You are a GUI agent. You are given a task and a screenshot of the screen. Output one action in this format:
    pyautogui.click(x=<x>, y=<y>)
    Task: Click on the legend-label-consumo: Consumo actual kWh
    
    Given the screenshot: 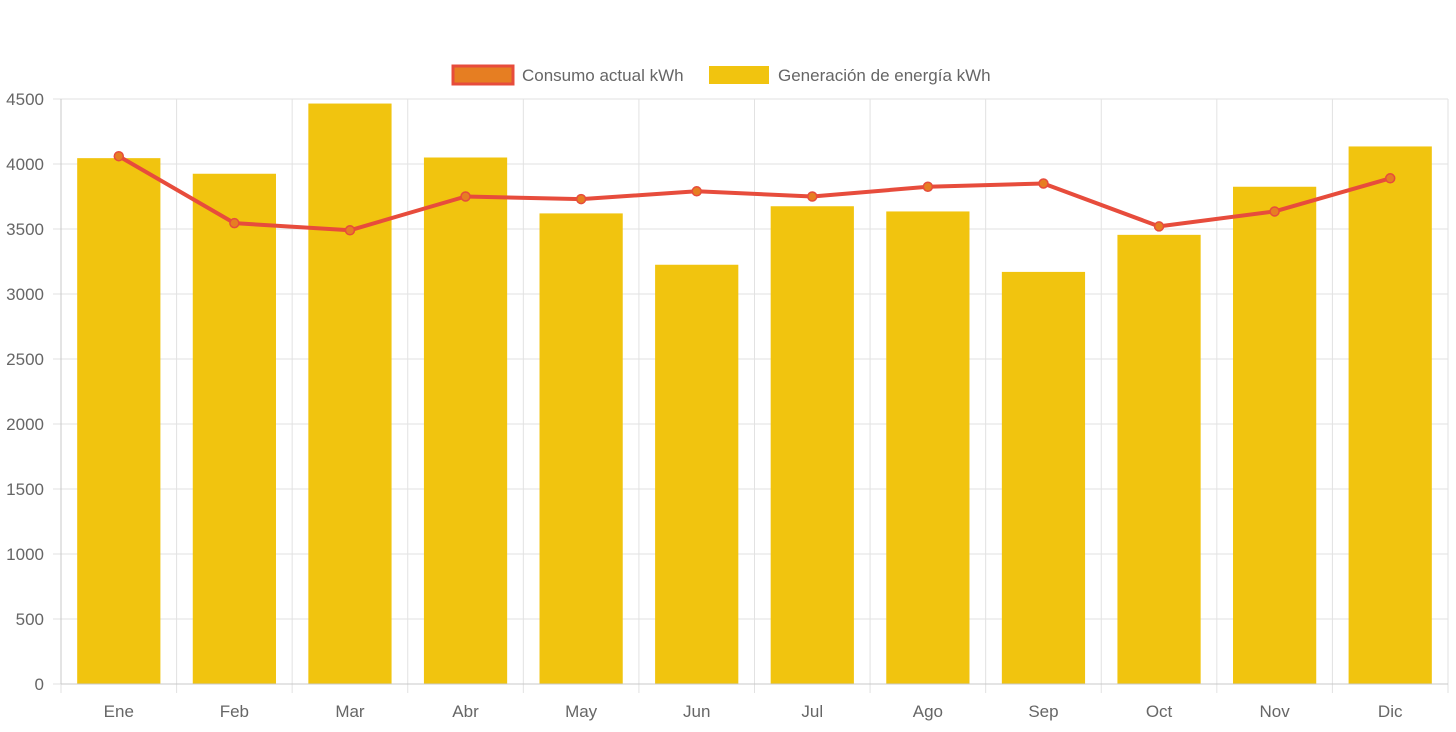 What is the action you would take?
    pyautogui.click(x=603, y=75)
    